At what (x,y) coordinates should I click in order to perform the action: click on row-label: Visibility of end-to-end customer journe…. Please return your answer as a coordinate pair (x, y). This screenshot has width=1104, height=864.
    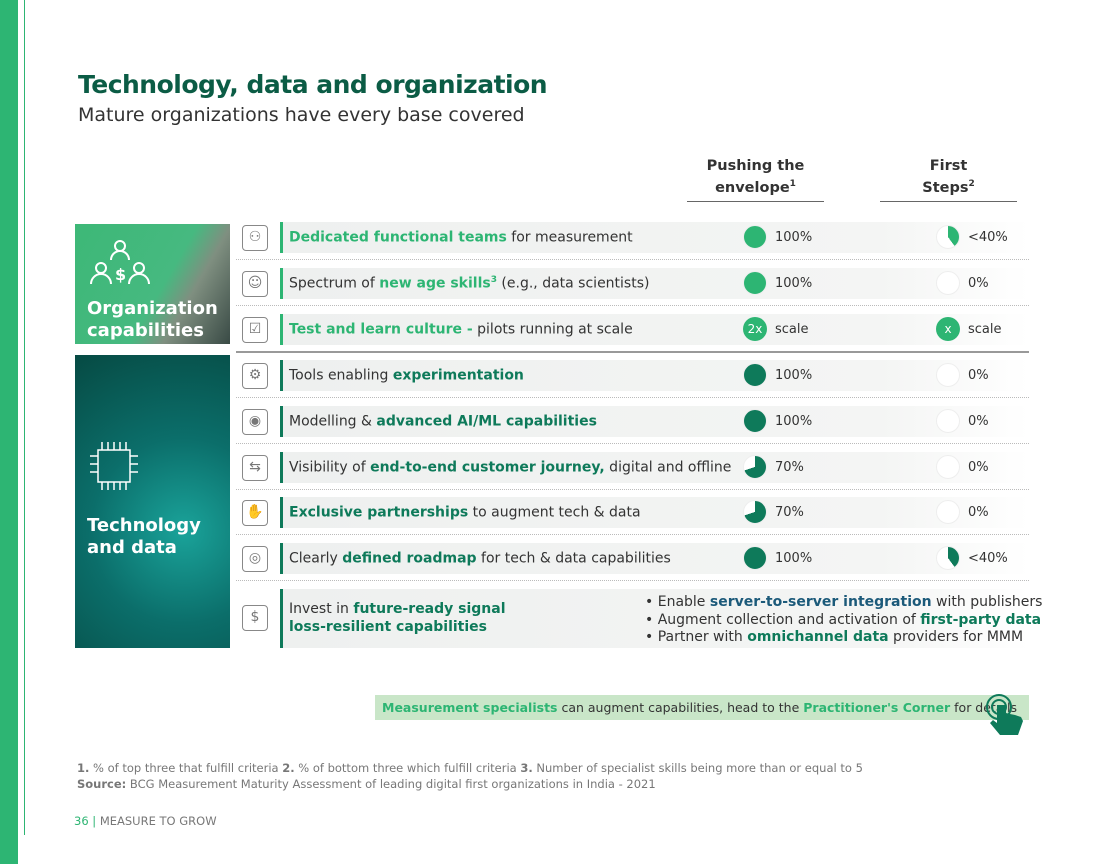
    Looking at the image, I should click on (510, 467).